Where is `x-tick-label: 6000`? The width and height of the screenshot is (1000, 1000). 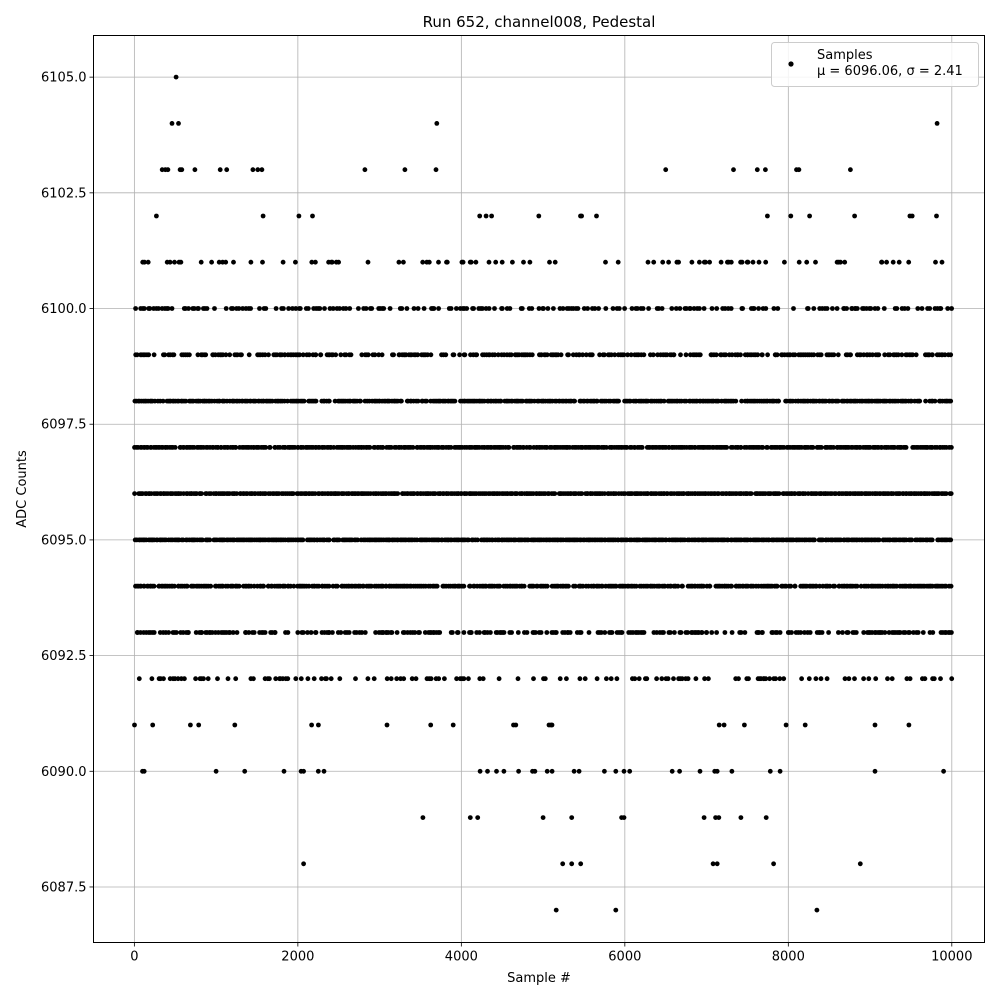 x-tick-label: 6000 is located at coordinates (624, 957).